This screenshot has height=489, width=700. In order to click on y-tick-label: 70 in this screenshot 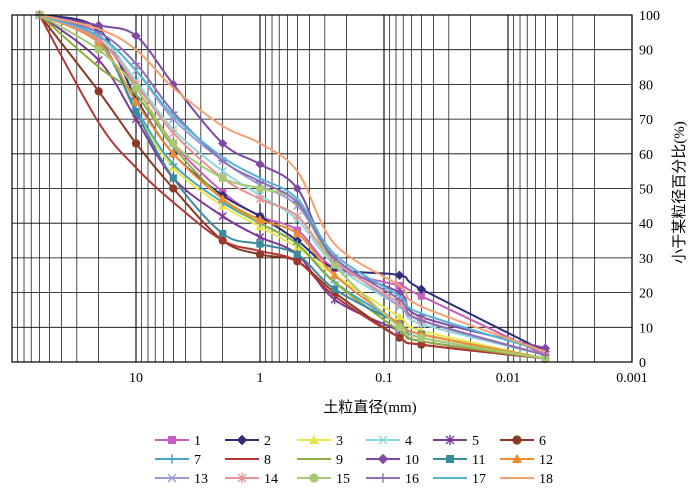, I will do `click(646, 120)`.